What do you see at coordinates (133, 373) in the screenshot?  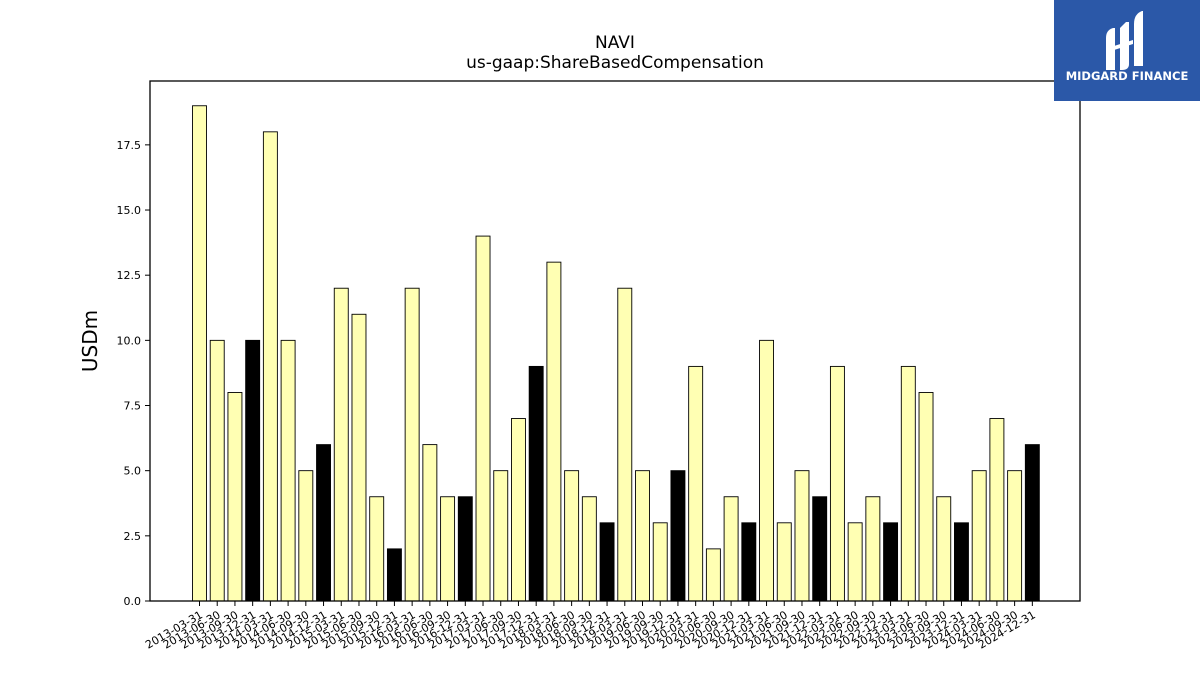 I see `y-axis-ticks: 0.0 2.5 5.0 7.5 10.0 12.5 15.0 17.5` at bounding box center [133, 373].